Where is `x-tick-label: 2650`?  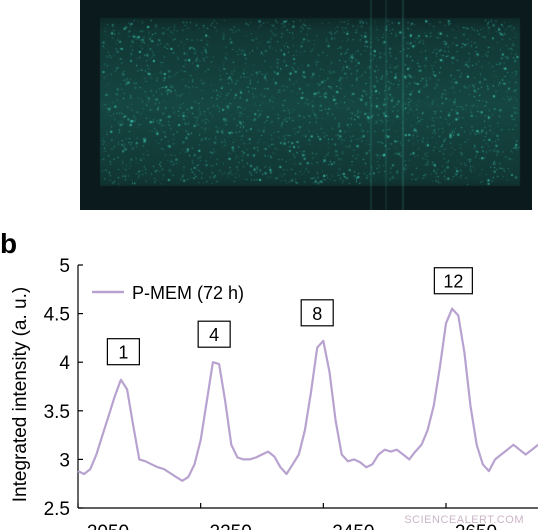 x-tick-label: 2650 is located at coordinates (476, 526).